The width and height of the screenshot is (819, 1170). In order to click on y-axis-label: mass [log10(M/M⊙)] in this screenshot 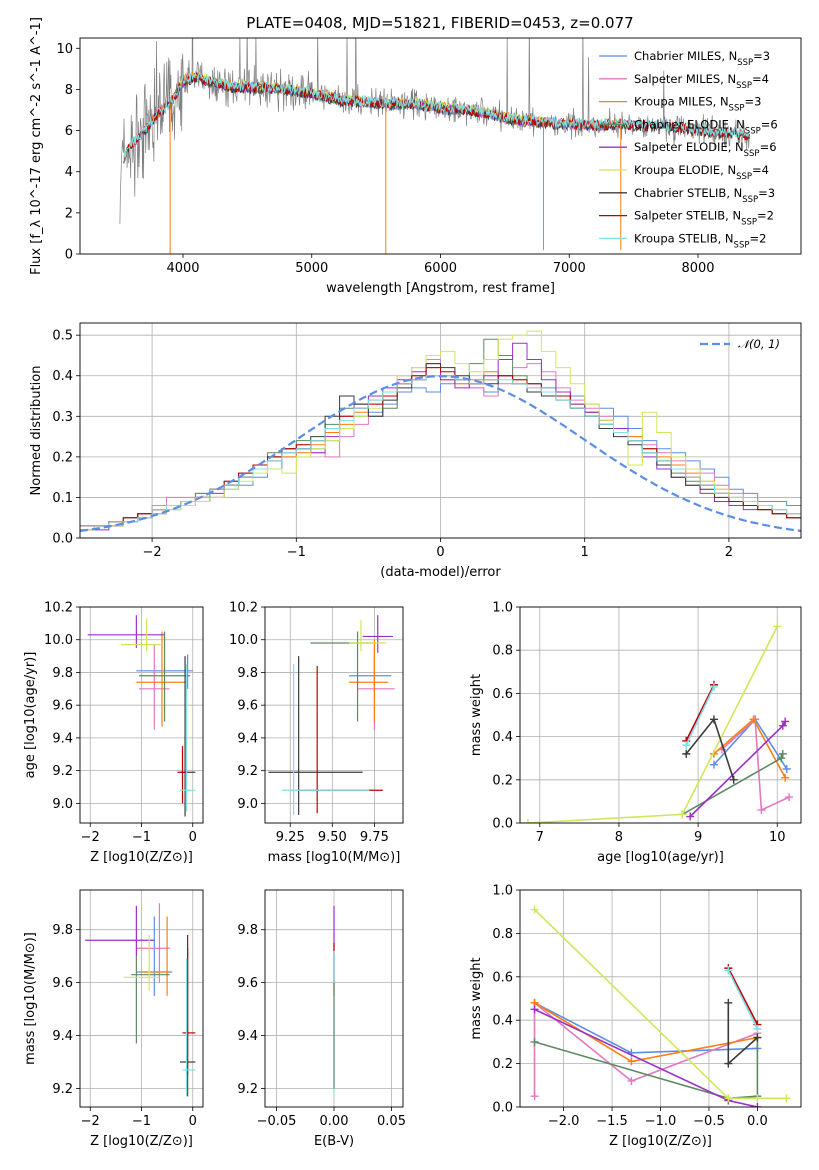, I will do `click(30, 998)`.